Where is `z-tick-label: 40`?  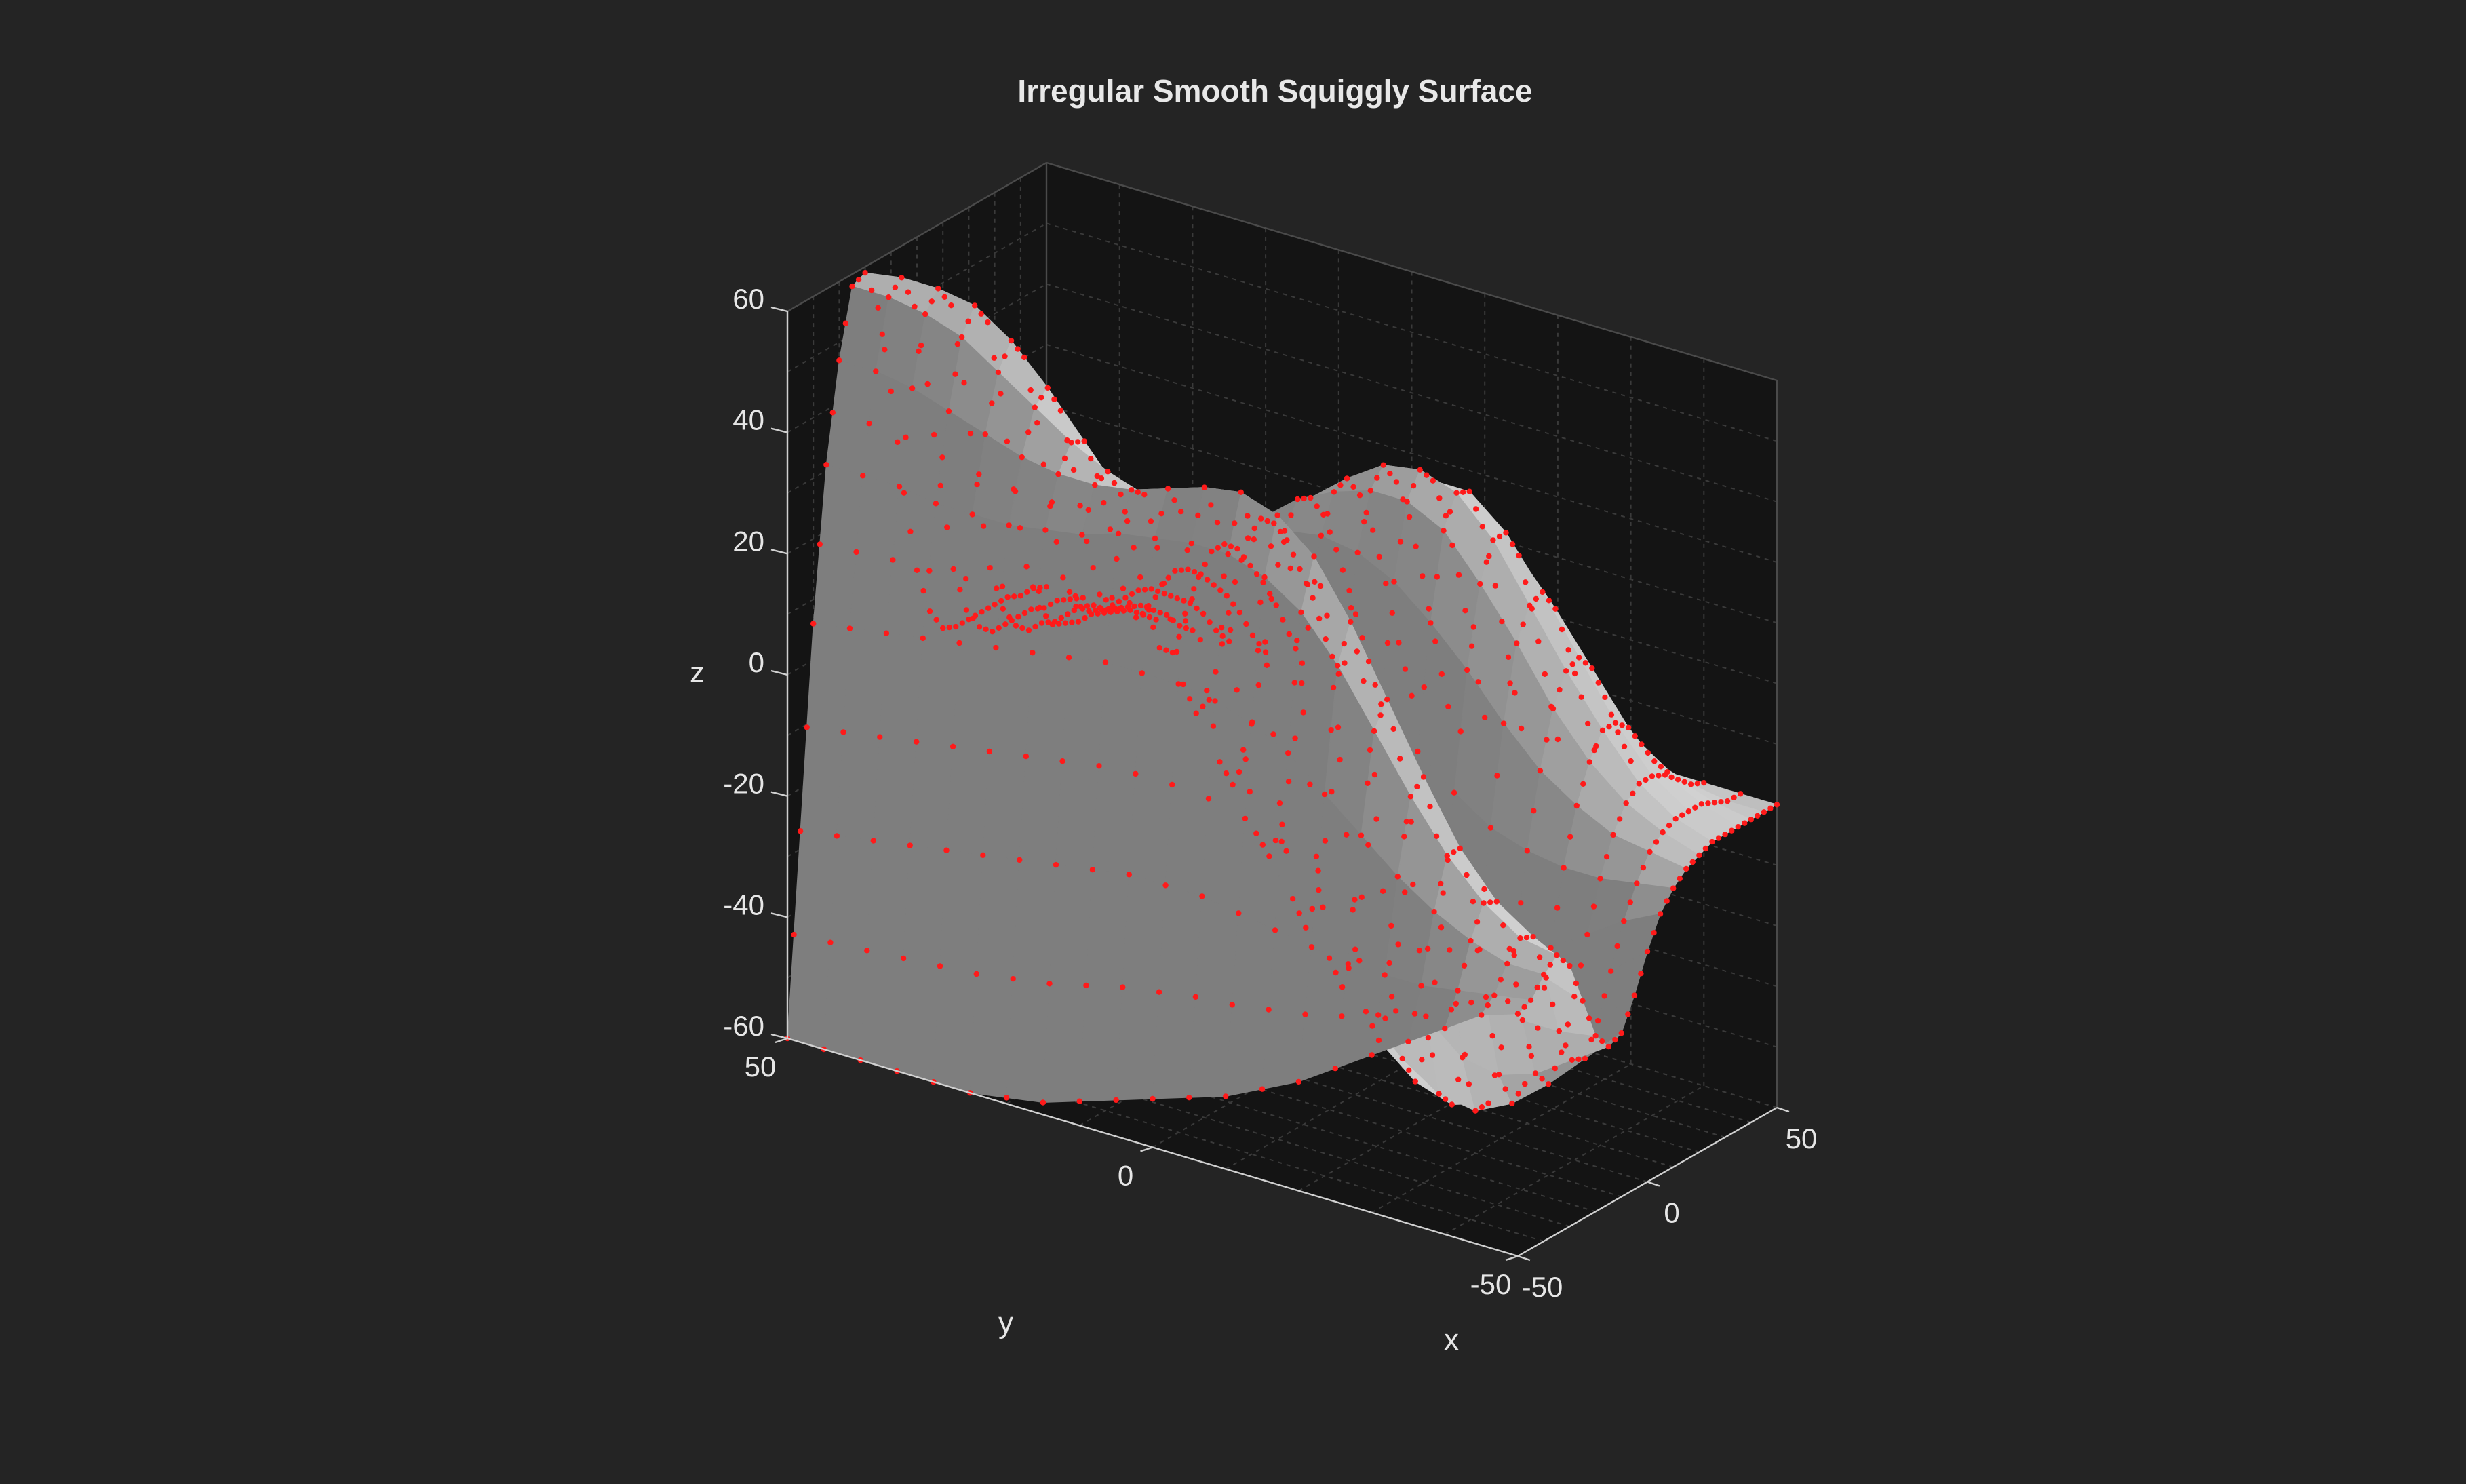
z-tick-label: 40 is located at coordinates (748, 420).